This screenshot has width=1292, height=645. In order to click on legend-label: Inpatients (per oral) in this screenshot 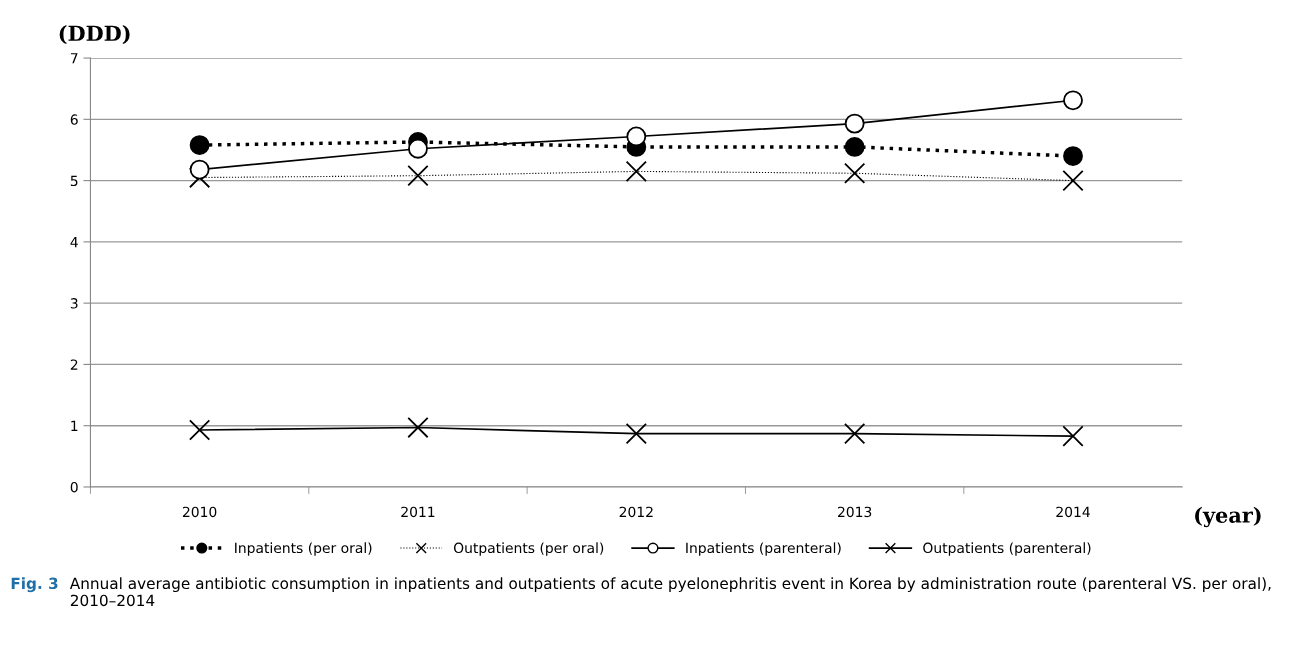, I will do `click(303, 549)`.